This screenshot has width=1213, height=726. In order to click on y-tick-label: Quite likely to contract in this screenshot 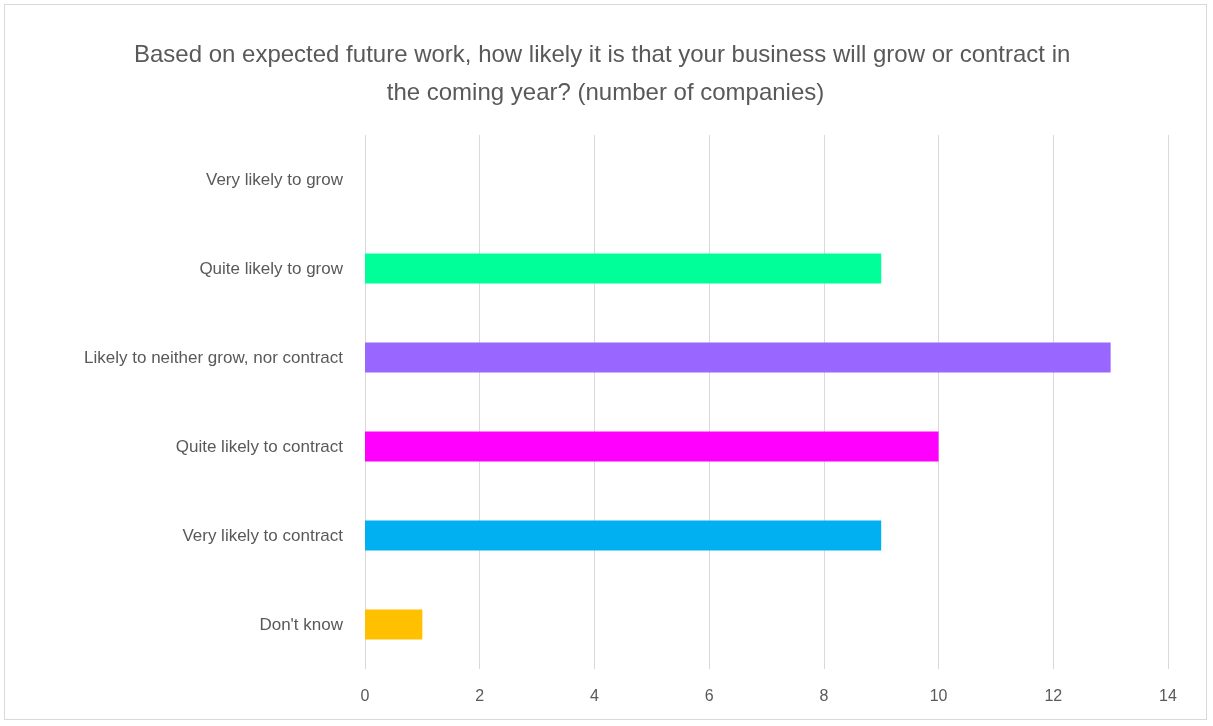, I will do `click(259, 446)`.